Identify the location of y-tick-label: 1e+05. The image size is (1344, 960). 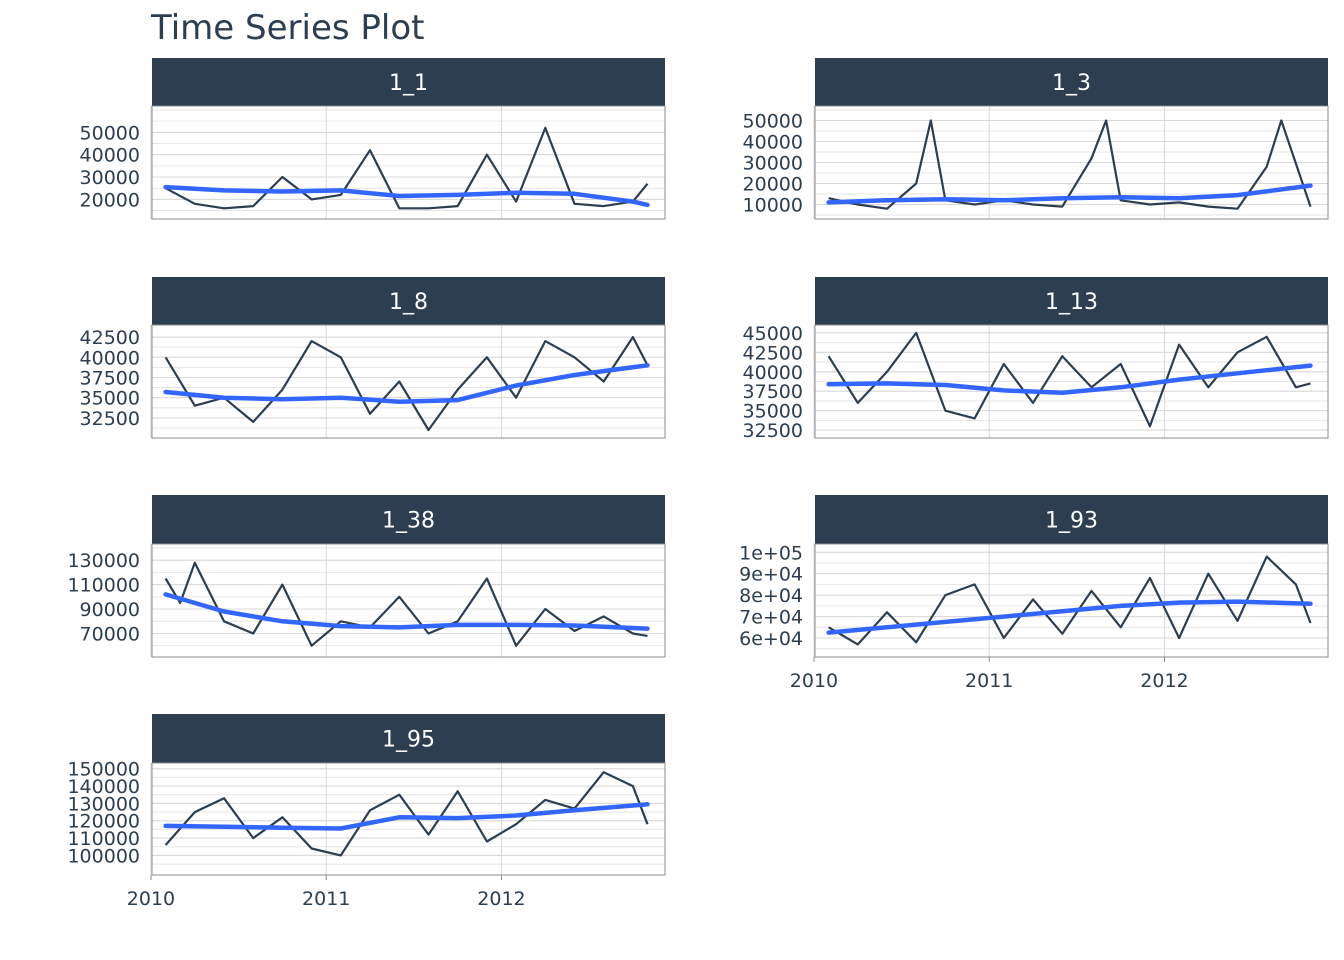
(771, 553).